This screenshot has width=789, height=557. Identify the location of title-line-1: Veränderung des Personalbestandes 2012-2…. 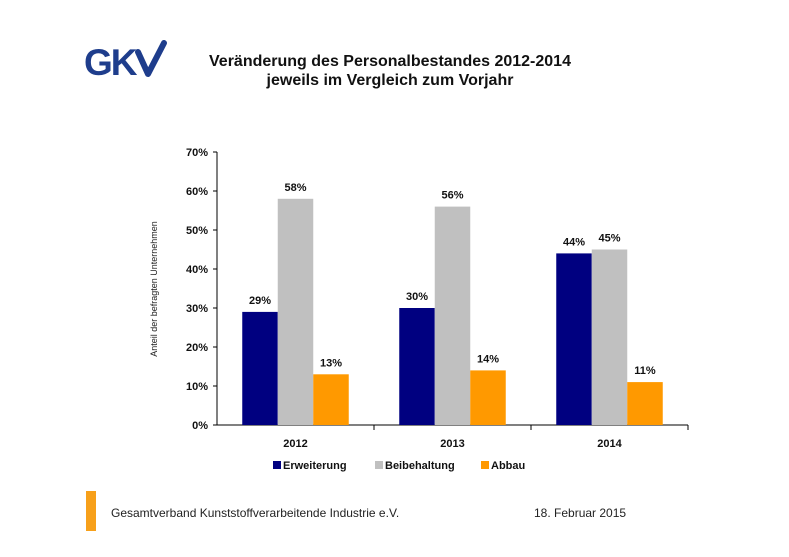
(390, 61).